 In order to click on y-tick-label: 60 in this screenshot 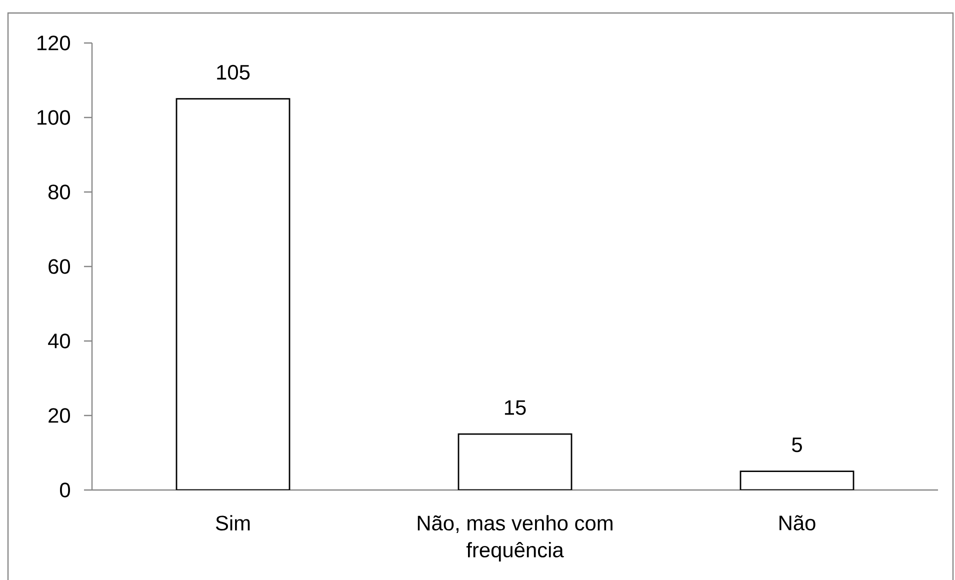, I will do `click(59, 266)`.